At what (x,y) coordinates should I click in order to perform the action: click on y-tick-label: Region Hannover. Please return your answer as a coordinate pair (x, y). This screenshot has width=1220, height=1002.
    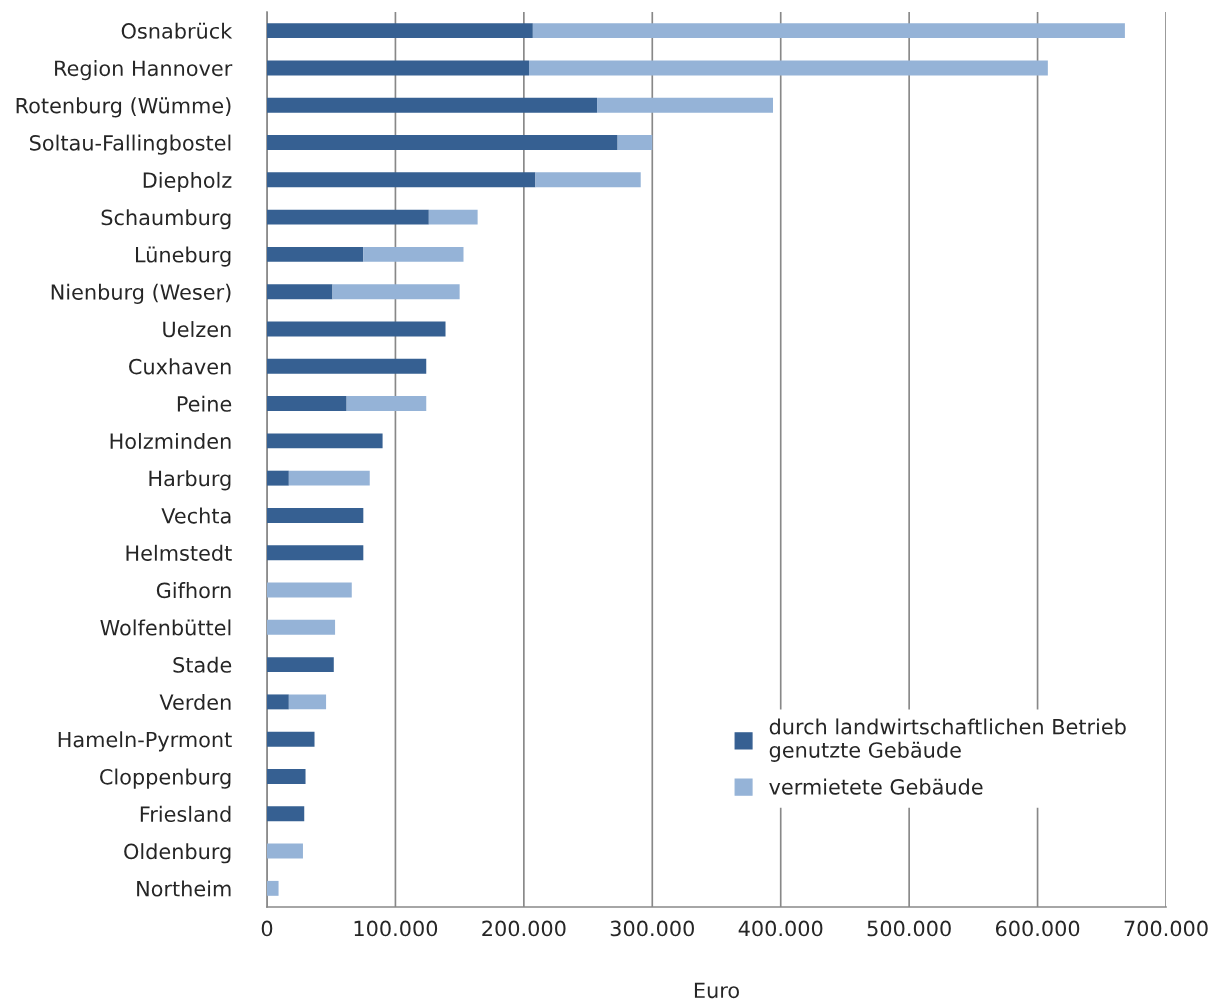
    Looking at the image, I should click on (144, 70).